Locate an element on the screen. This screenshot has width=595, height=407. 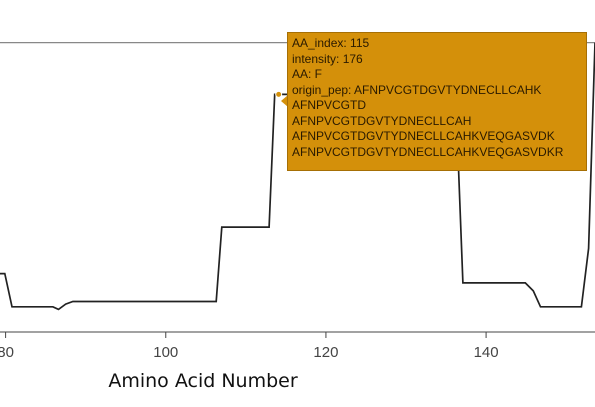
x-tick-label: 120 is located at coordinates (325, 352).